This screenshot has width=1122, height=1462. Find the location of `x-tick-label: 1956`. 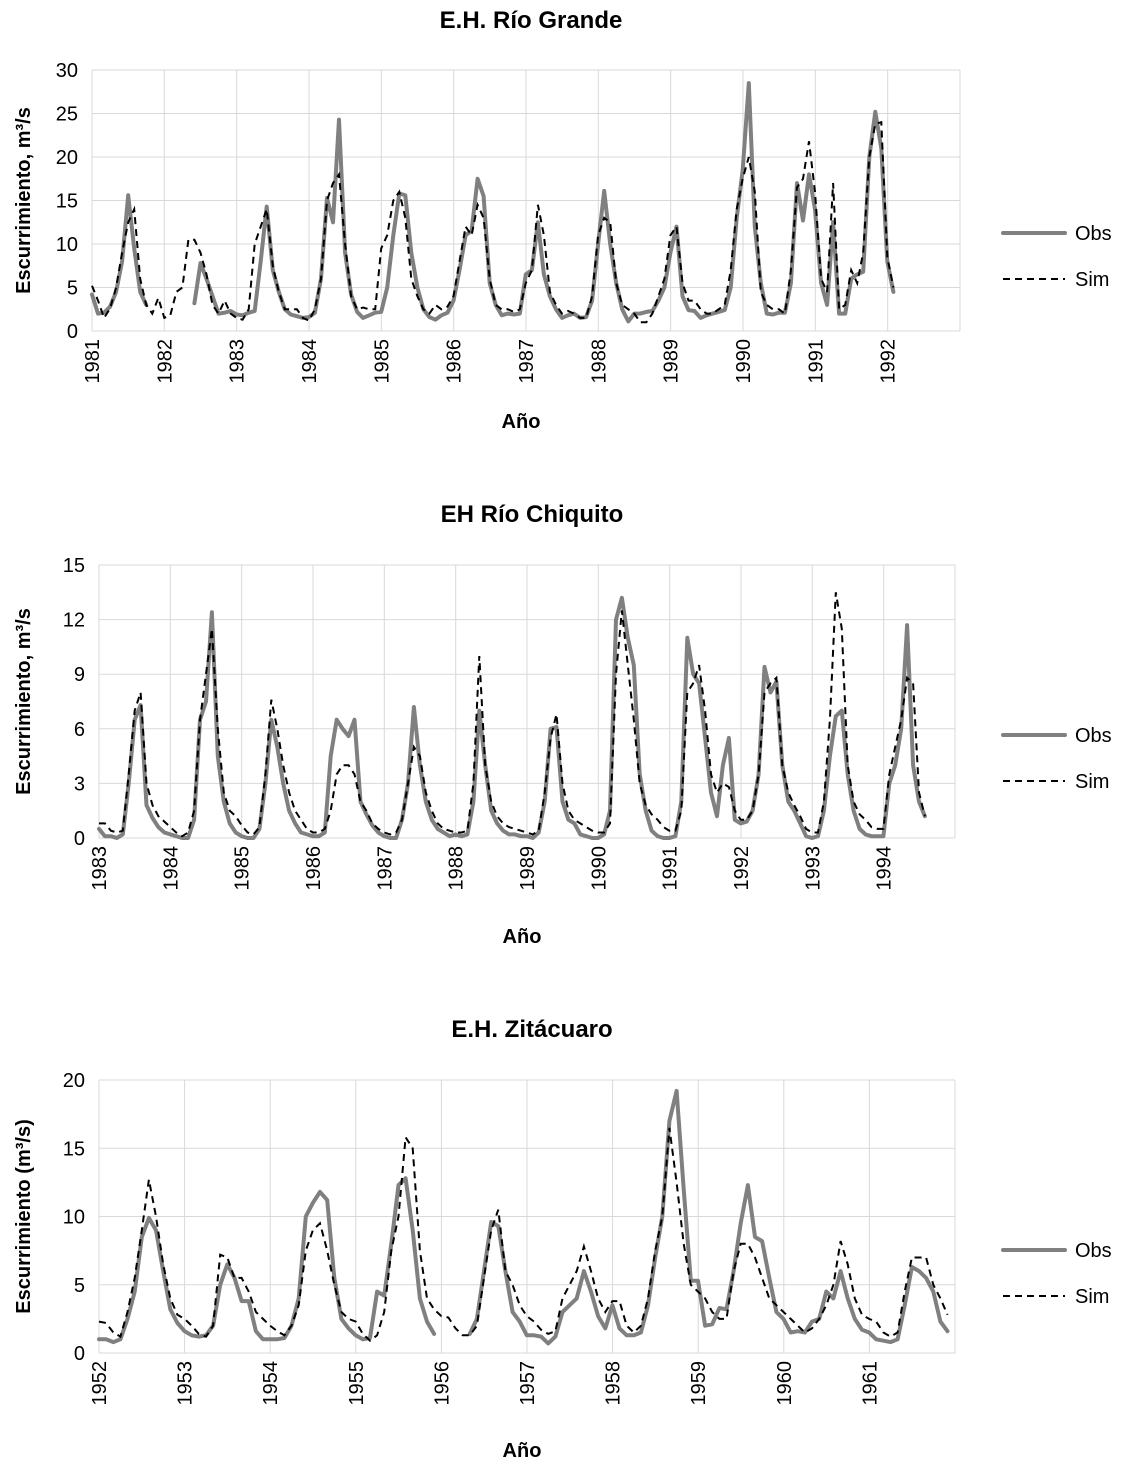

x-tick-label: 1956 is located at coordinates (442, 1383).